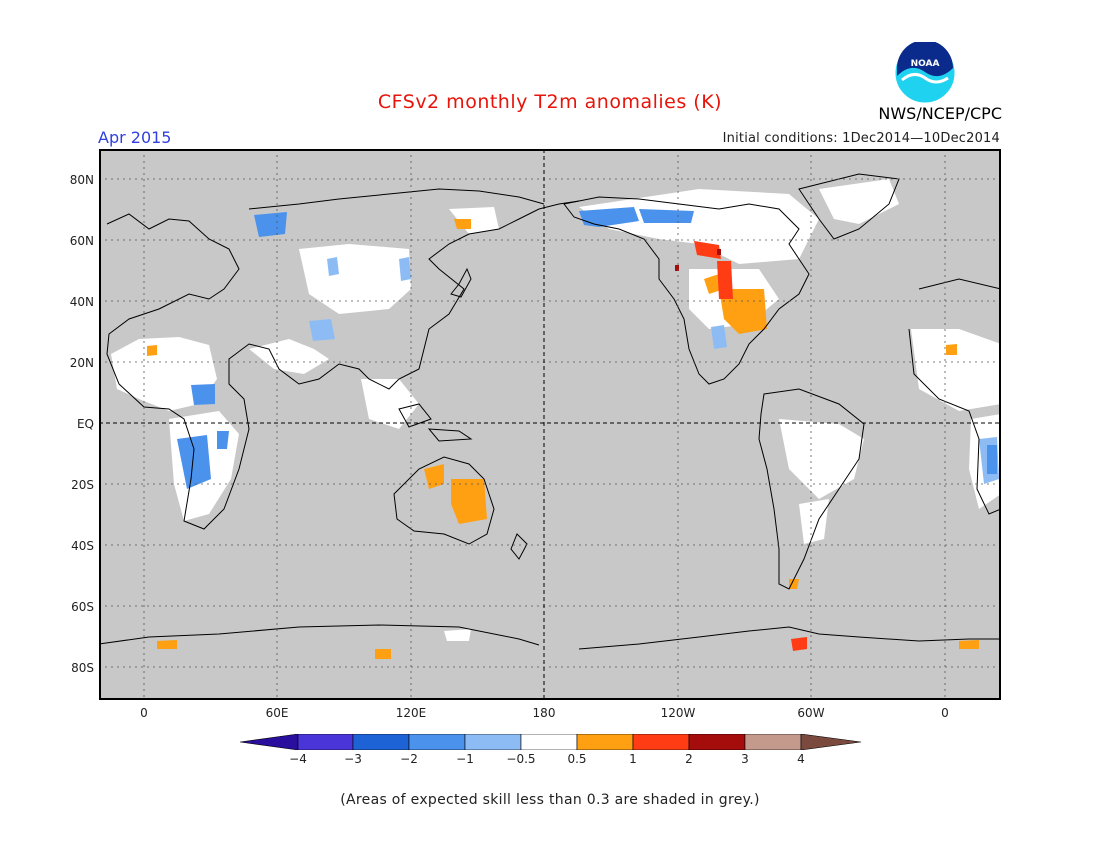 This screenshot has width=1100, height=850. I want to click on lon-label-0-left: 0, so click(144, 713).